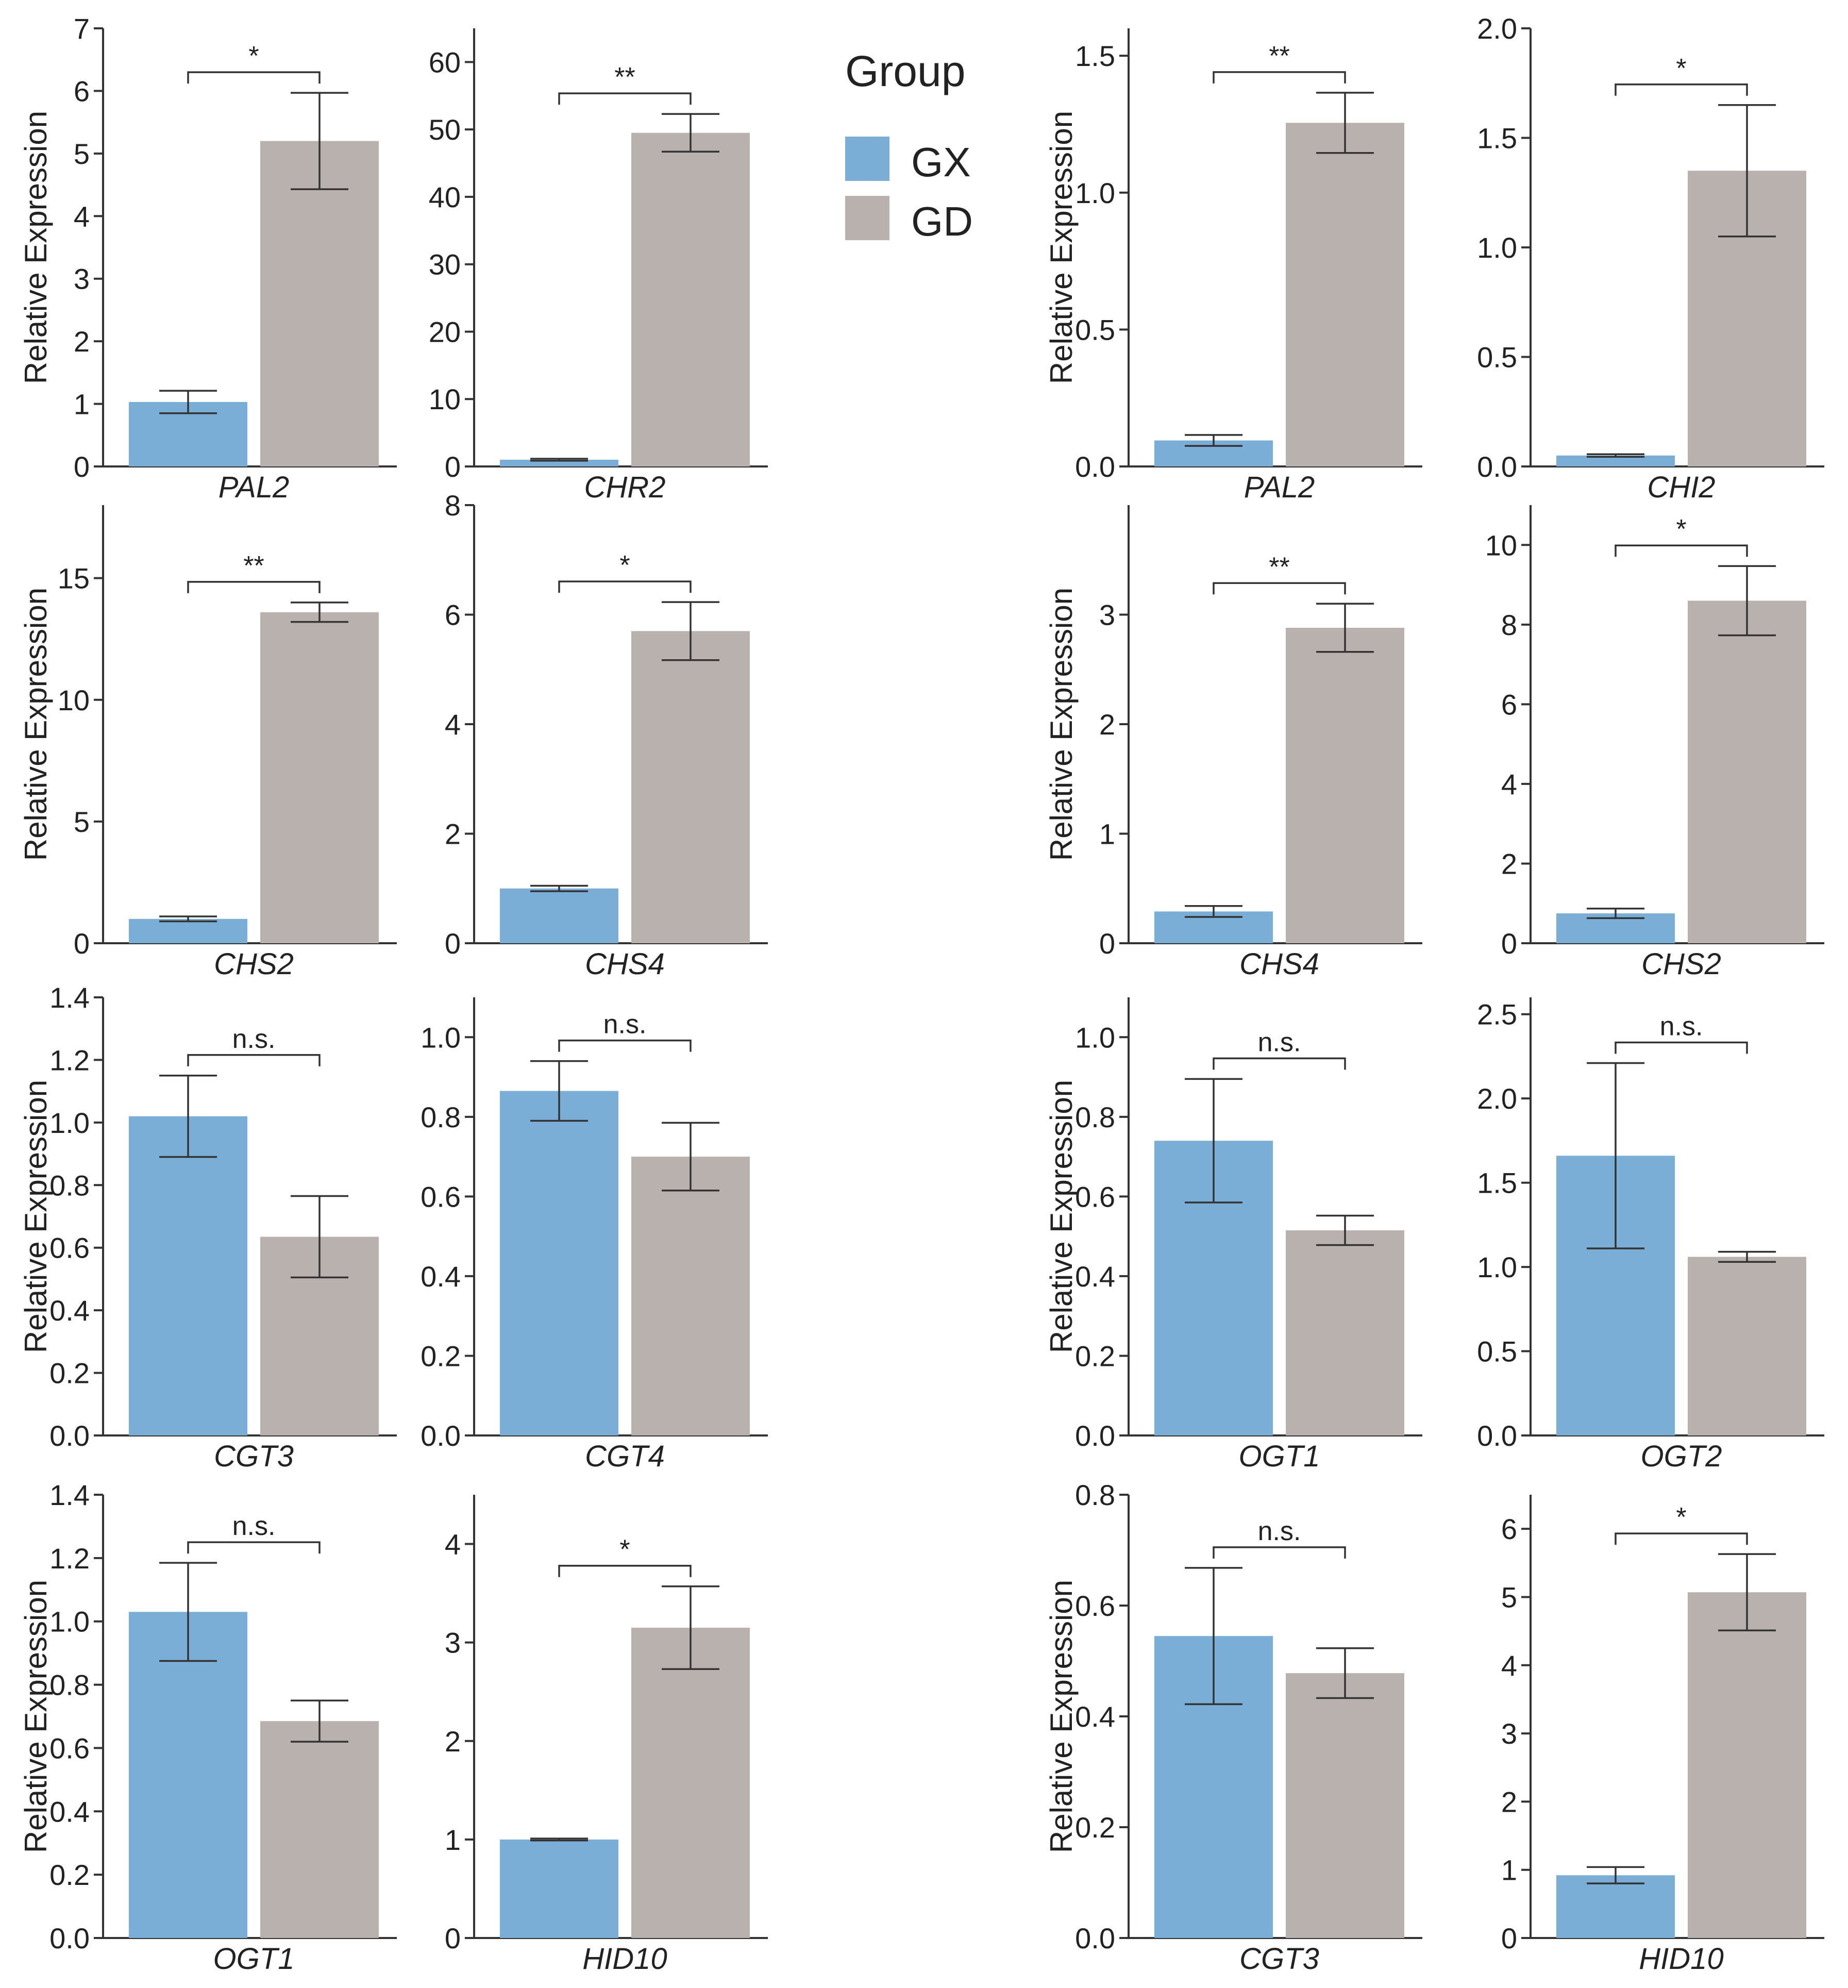 The image size is (1848, 1988). I want to click on y-tick-label: 2.0, so click(1497, 28).